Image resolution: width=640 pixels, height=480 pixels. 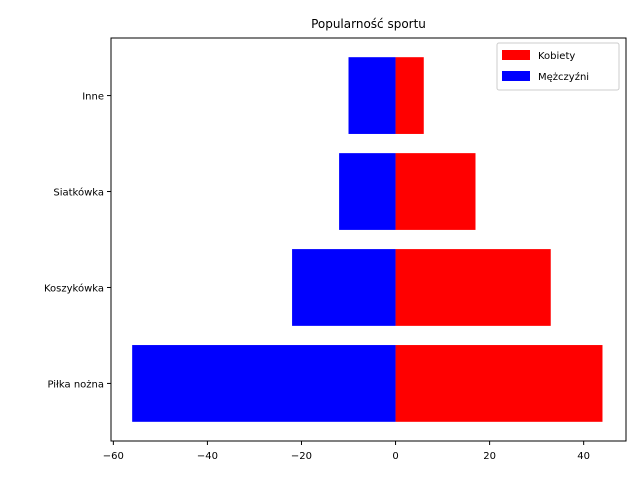 What do you see at coordinates (74, 288) in the screenshot?
I see `y-tick-label: Koszykówka` at bounding box center [74, 288].